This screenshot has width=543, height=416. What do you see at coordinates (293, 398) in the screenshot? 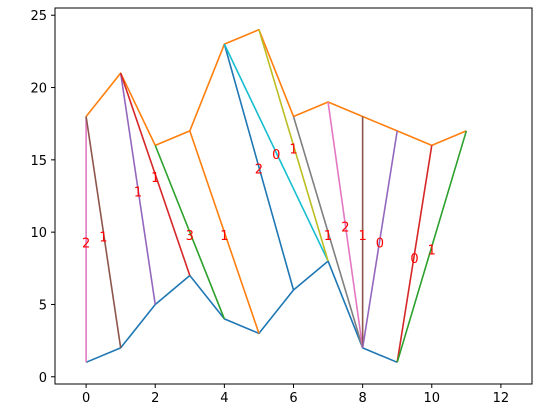
I see `x-tick-label-3: 6` at bounding box center [293, 398].